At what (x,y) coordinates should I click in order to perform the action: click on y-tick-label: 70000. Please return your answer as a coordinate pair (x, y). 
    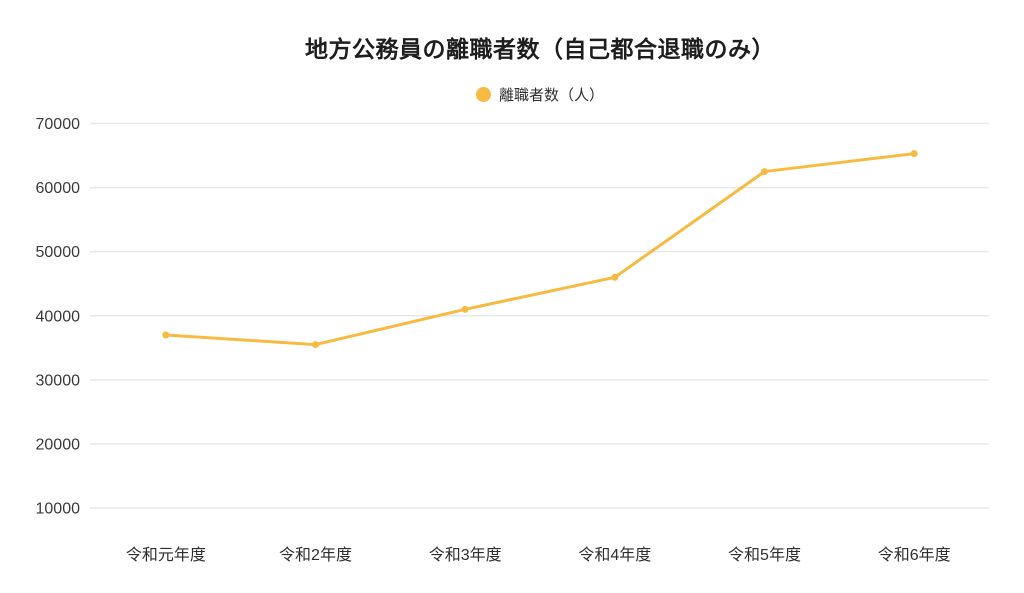
    Looking at the image, I should click on (58, 124).